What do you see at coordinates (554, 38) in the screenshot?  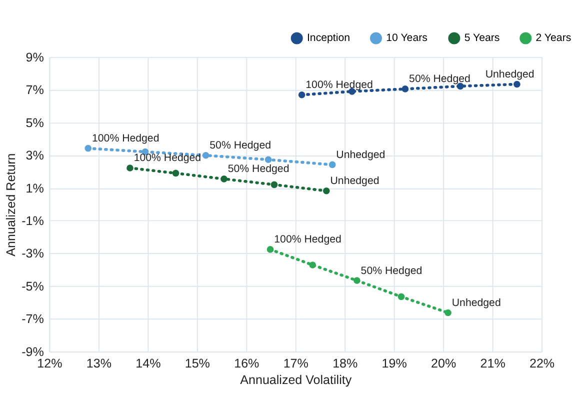 I see `legend-label: 2 Years` at bounding box center [554, 38].